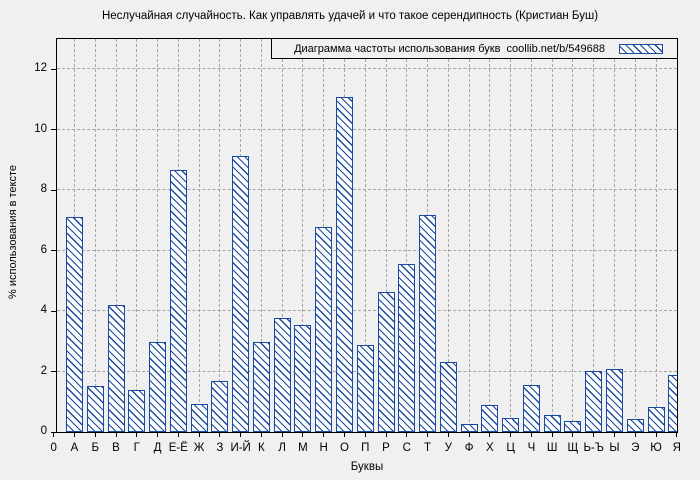 The image size is (700, 480). Describe the element at coordinates (136, 448) in the screenshot. I see `x-tick-label: Г` at that location.